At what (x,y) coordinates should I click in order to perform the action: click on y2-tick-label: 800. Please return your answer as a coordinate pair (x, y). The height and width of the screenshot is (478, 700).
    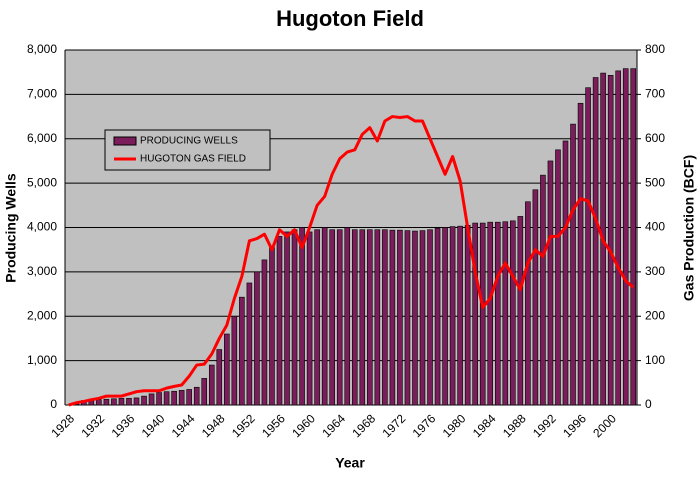
    Looking at the image, I should click on (655, 49).